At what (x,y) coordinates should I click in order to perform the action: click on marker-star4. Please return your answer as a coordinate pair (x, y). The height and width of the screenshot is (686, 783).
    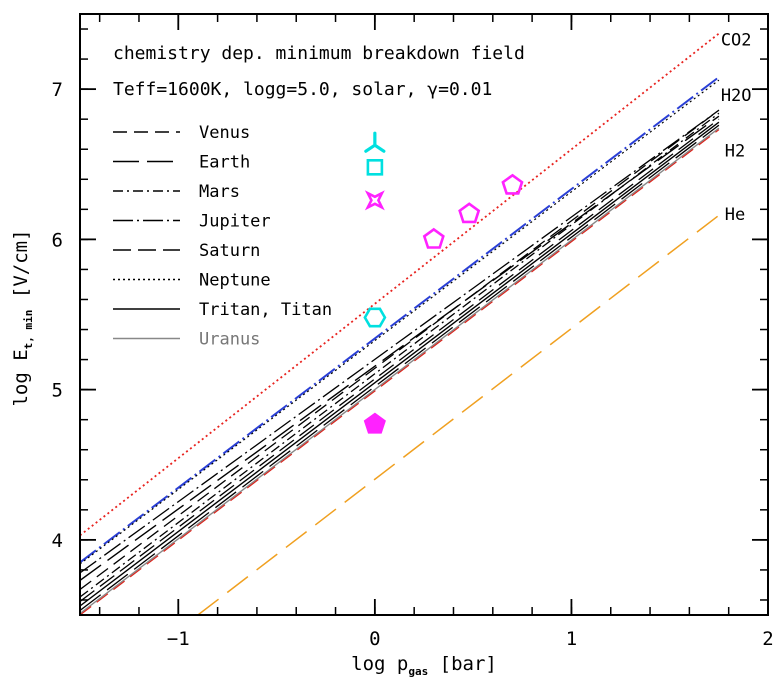
    Looking at the image, I should click on (374, 200).